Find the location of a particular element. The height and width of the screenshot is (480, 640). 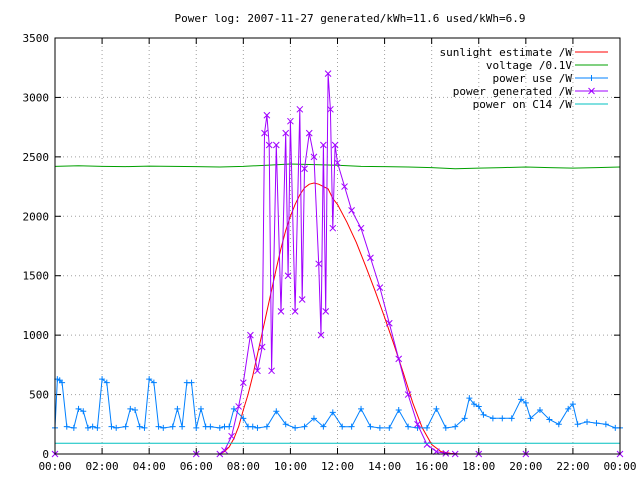

y-tick-label: 0 is located at coordinates (45, 454).